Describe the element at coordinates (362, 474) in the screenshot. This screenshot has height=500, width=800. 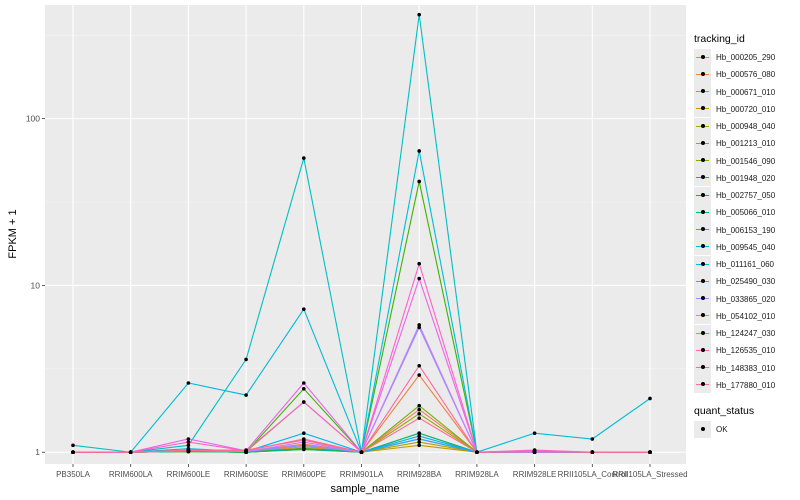
I see `x-tick-label: RRIM901LA` at that location.